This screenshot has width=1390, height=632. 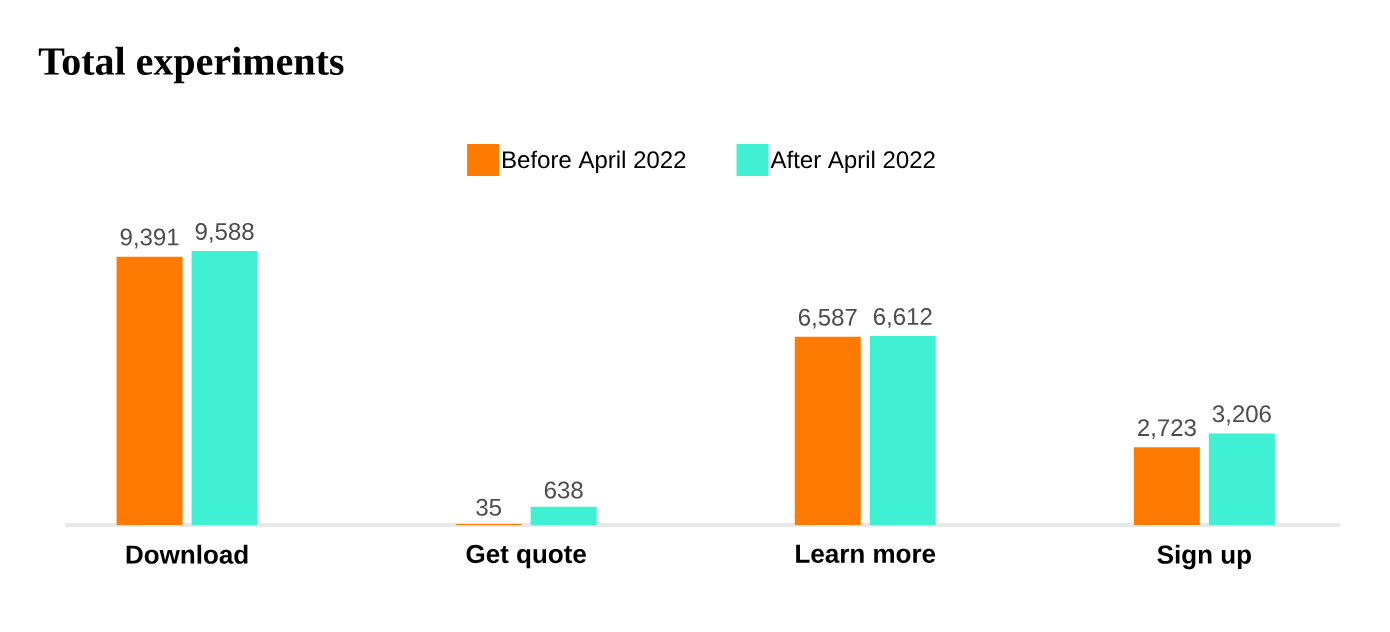 I want to click on data-label: 6,612, so click(x=902, y=318).